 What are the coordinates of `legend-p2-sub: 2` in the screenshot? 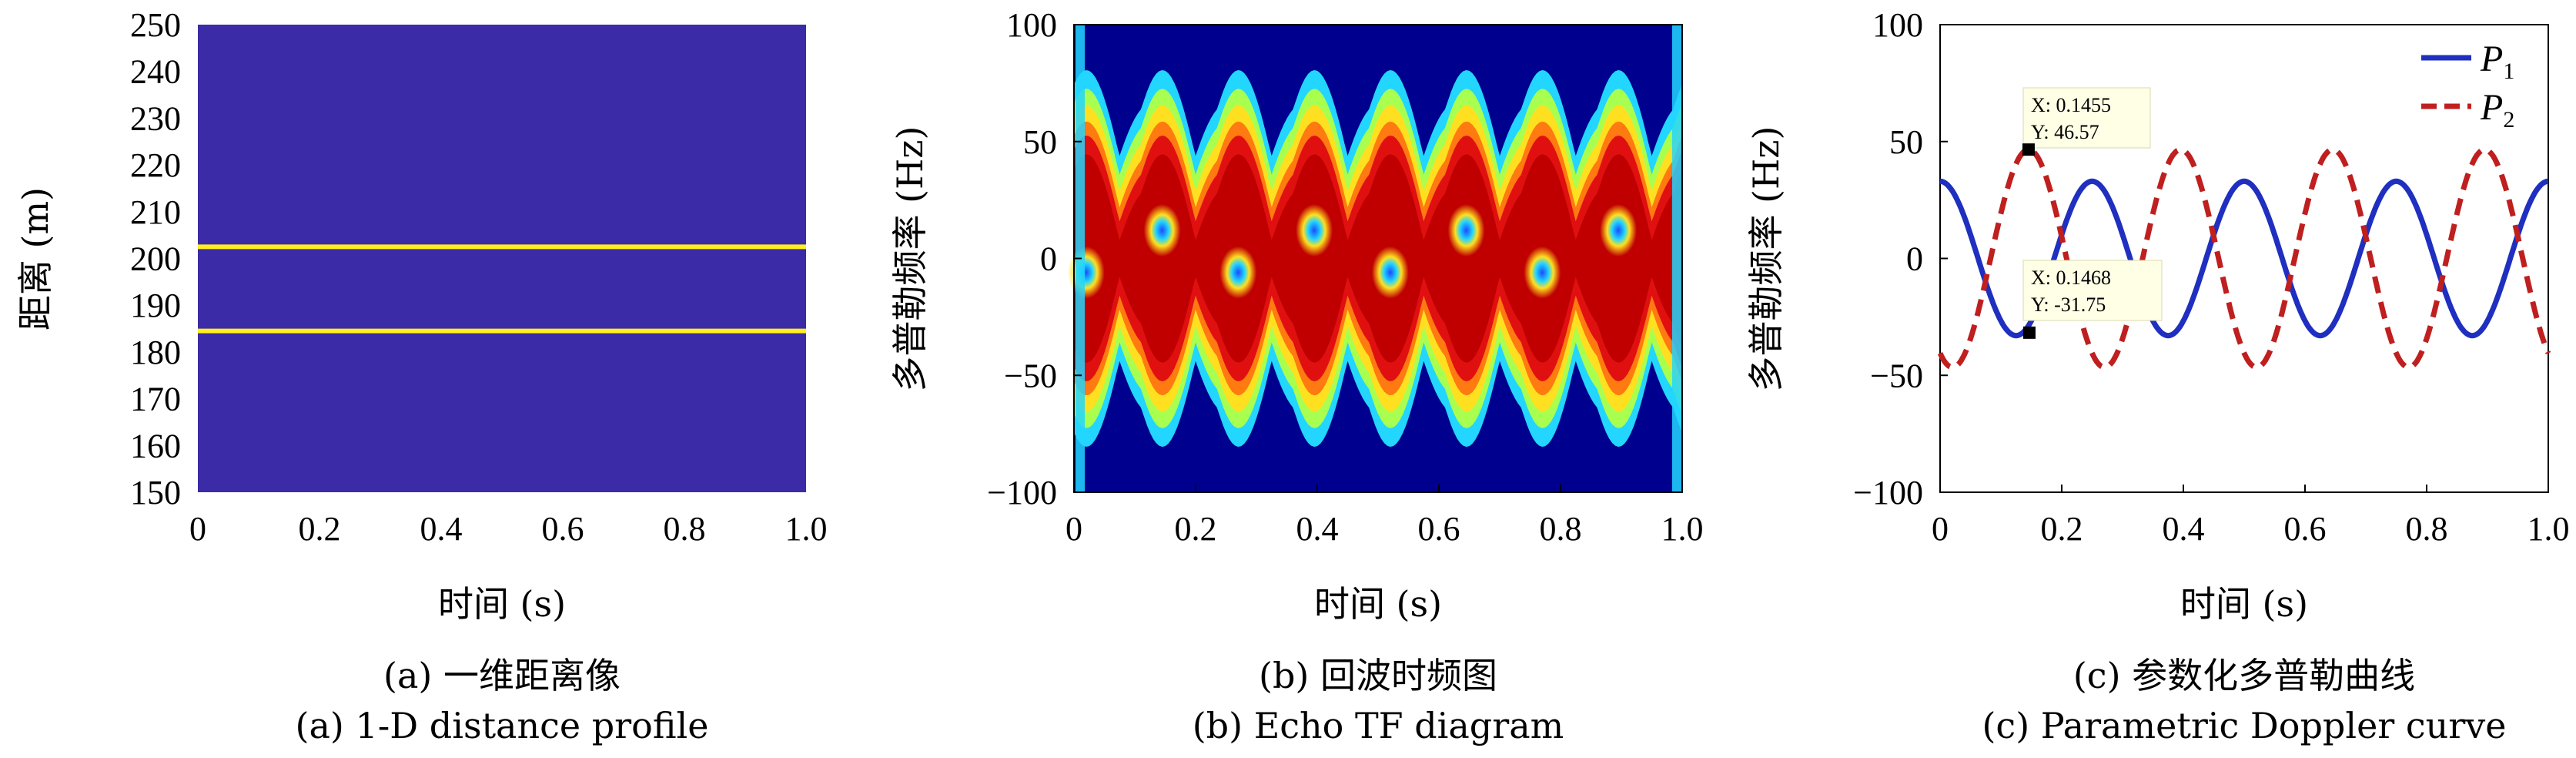 It's located at (2508, 120).